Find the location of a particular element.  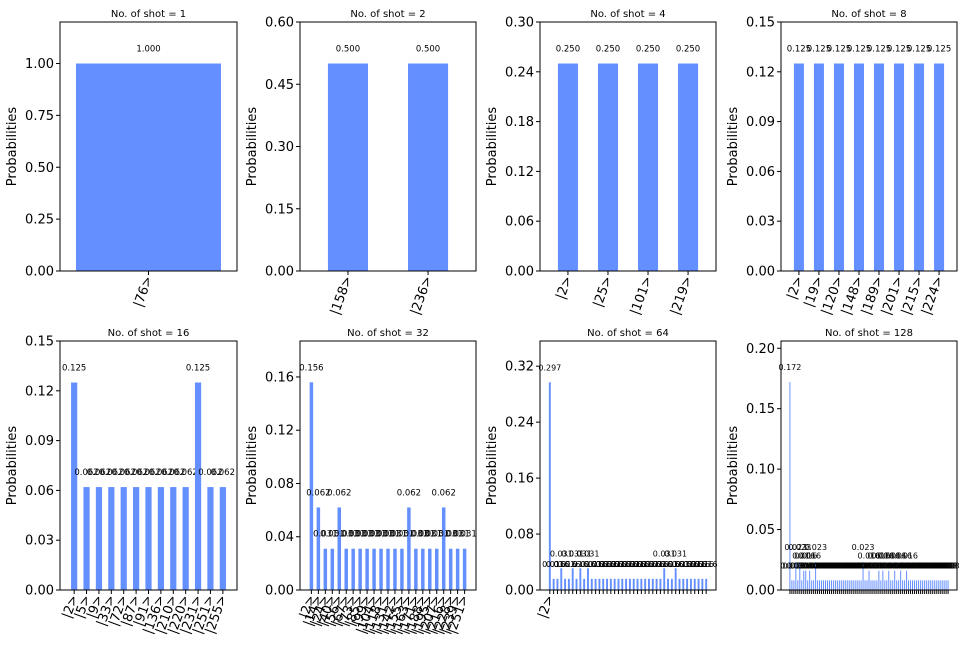

y-tick-label: 0.03 is located at coordinates (760, 222).